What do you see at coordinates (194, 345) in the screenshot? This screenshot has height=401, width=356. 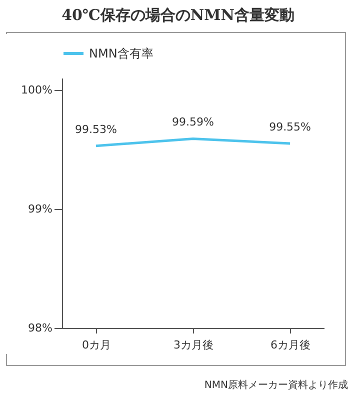 I see `x-tick-label: 3カ月後` at bounding box center [194, 345].